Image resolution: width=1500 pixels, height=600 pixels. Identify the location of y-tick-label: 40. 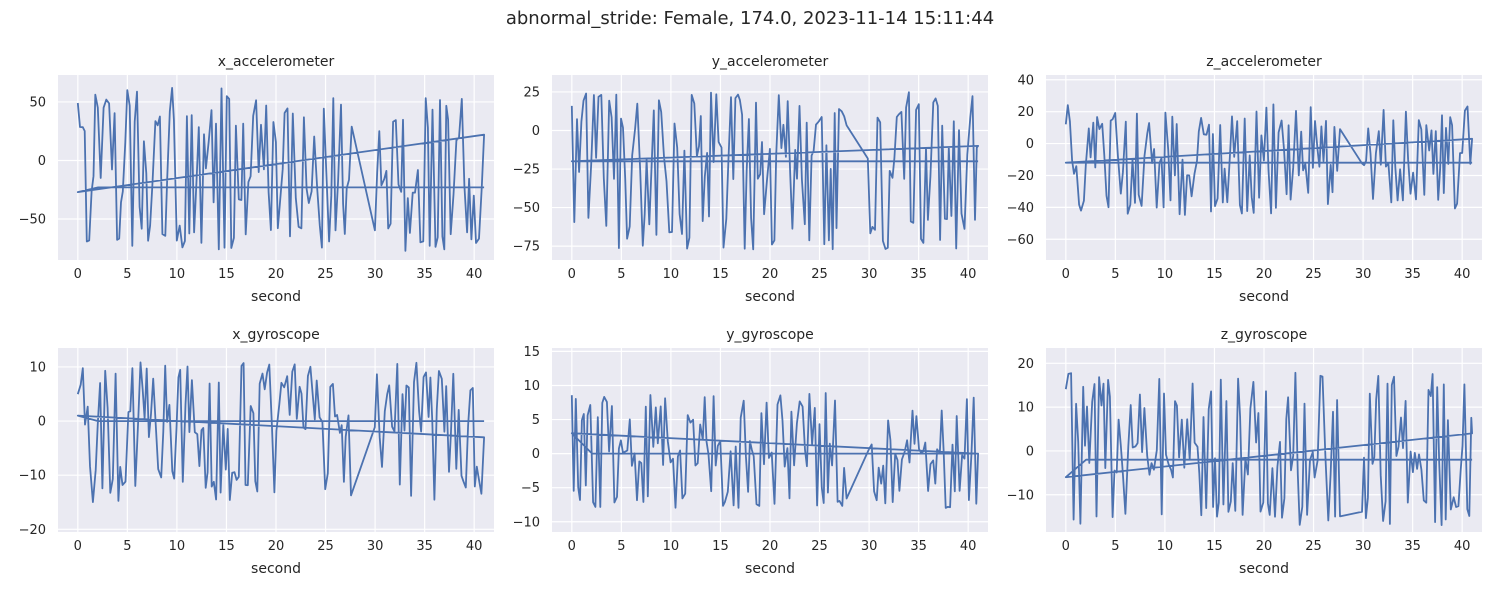
(1025, 80).